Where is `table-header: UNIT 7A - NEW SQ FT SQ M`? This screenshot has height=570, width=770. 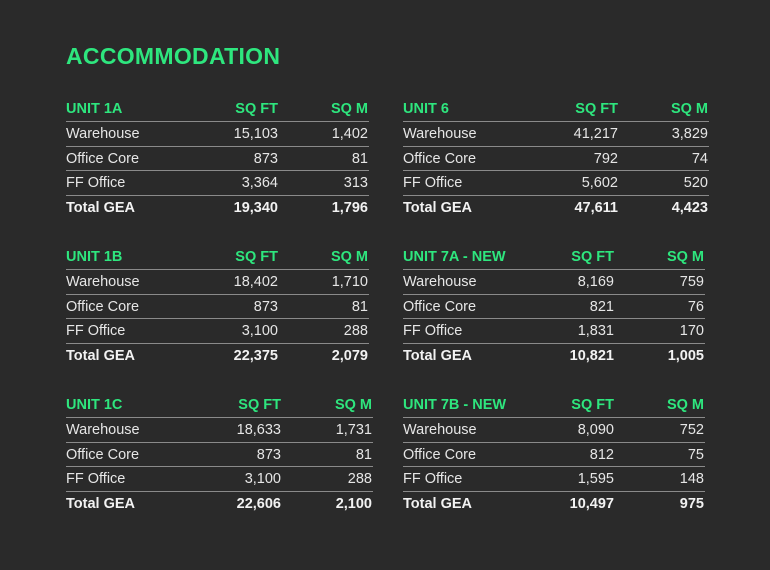 table-header: UNIT 7A - NEW SQ FT SQ M is located at coordinates (554, 257).